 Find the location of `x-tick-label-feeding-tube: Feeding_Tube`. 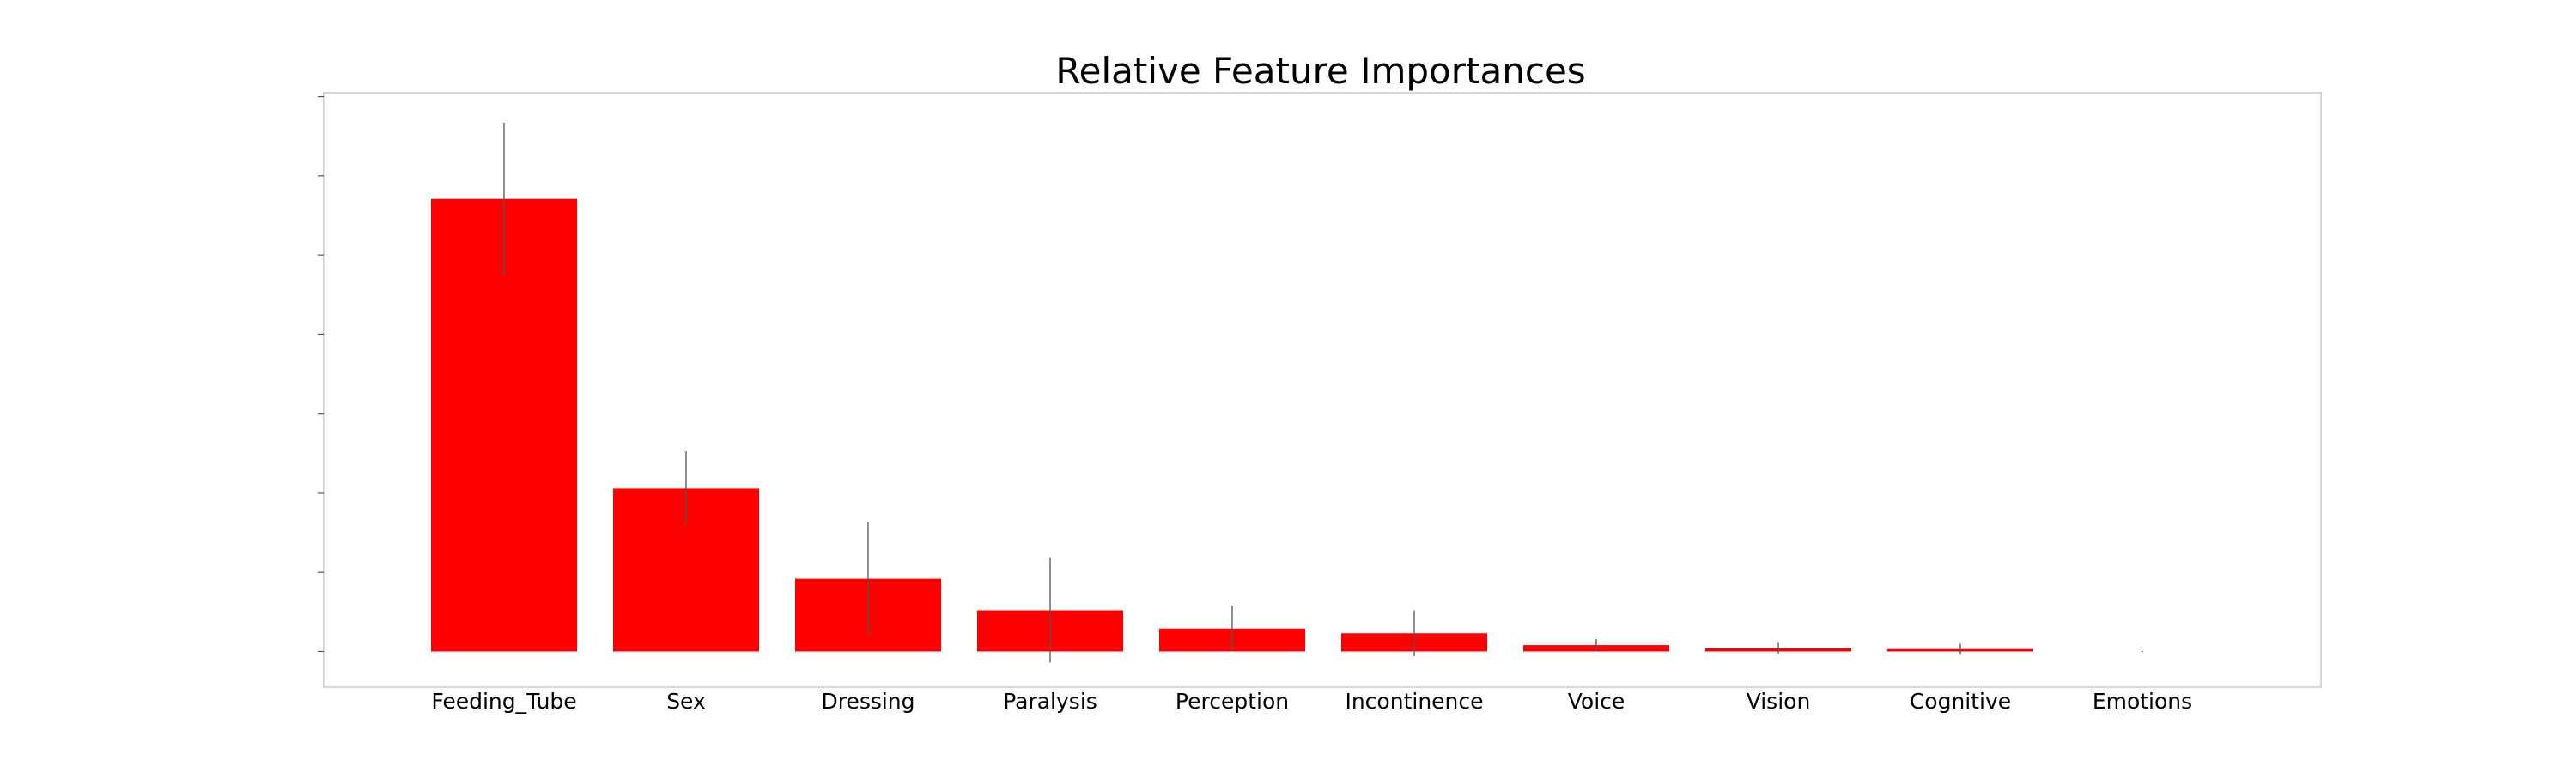

x-tick-label-feeding-tube: Feeding_Tube is located at coordinates (503, 701).